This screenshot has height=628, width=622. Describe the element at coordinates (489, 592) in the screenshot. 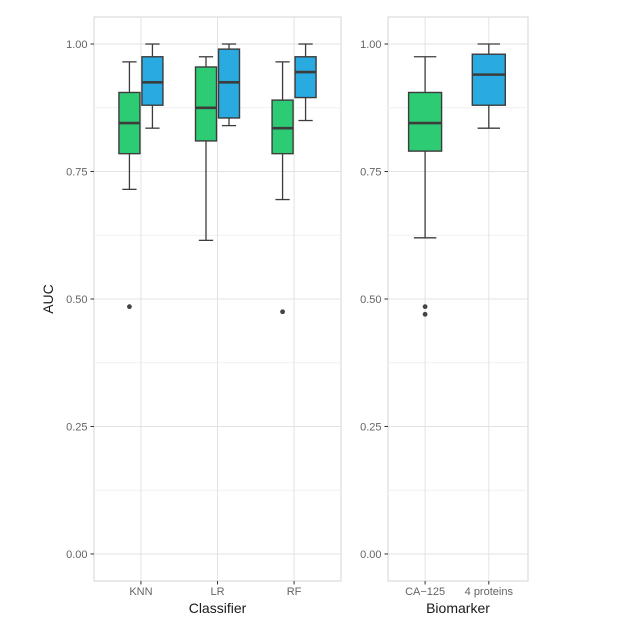

I see `x-tick-label: 4 proteins` at that location.